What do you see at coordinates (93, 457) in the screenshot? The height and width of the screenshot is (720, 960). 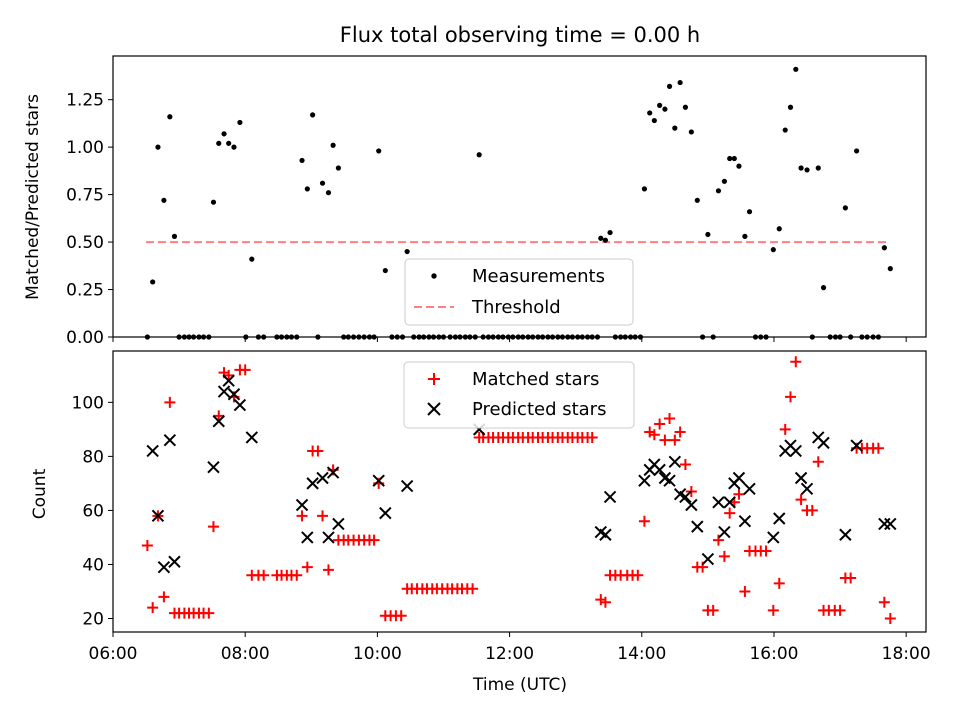 I see `bottom-y-tick-label: 80` at bounding box center [93, 457].